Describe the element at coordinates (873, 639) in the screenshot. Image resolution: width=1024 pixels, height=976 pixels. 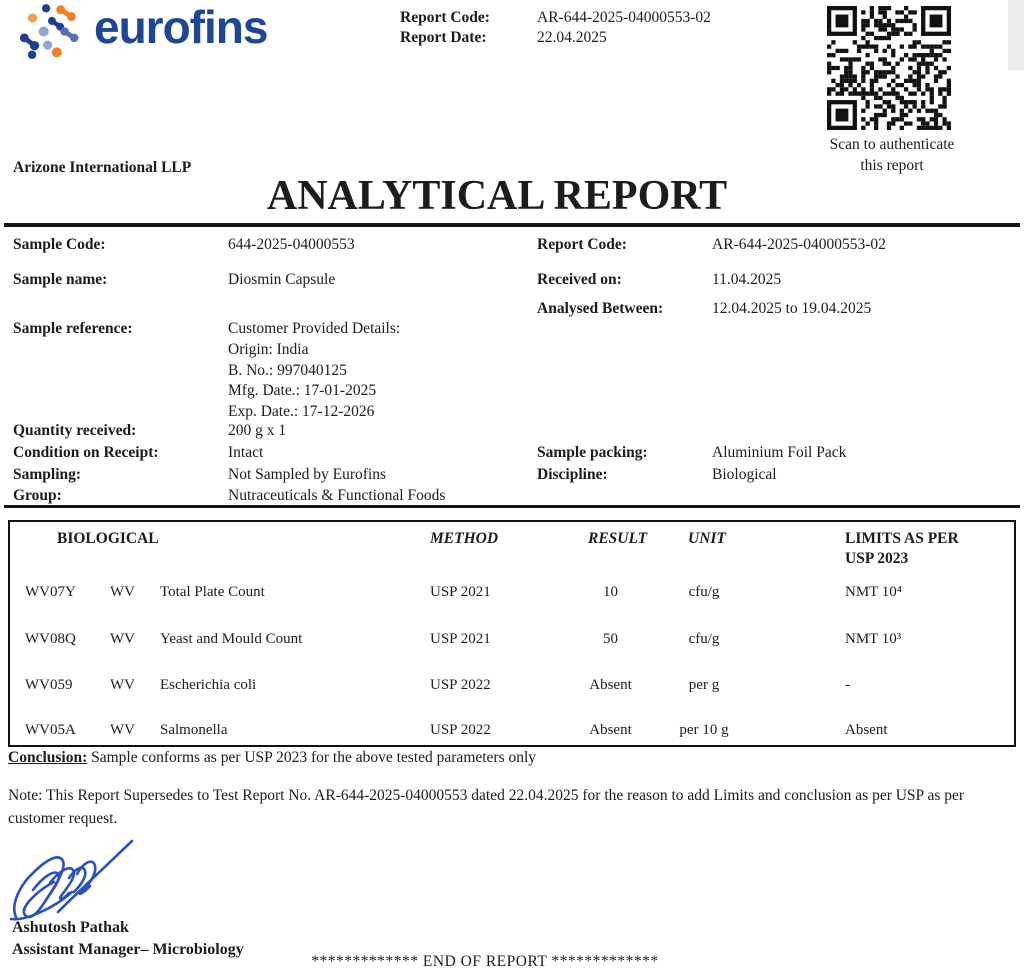
I see `row-limit: NMT 10³` at that location.